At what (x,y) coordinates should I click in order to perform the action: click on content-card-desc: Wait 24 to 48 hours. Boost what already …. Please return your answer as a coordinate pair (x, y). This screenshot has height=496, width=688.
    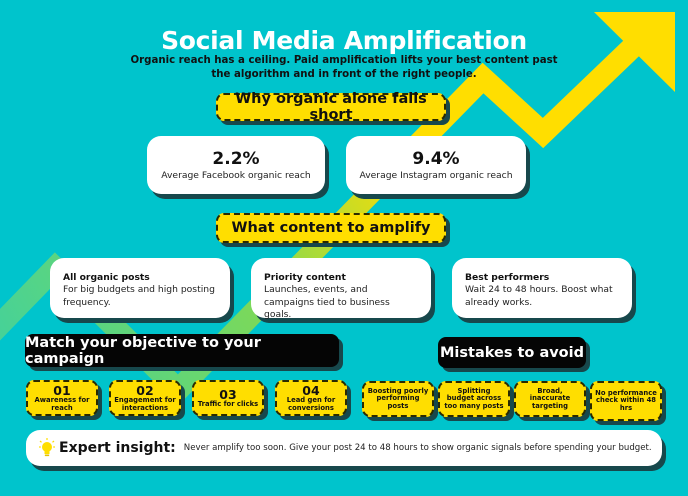
    Looking at the image, I should click on (539, 296).